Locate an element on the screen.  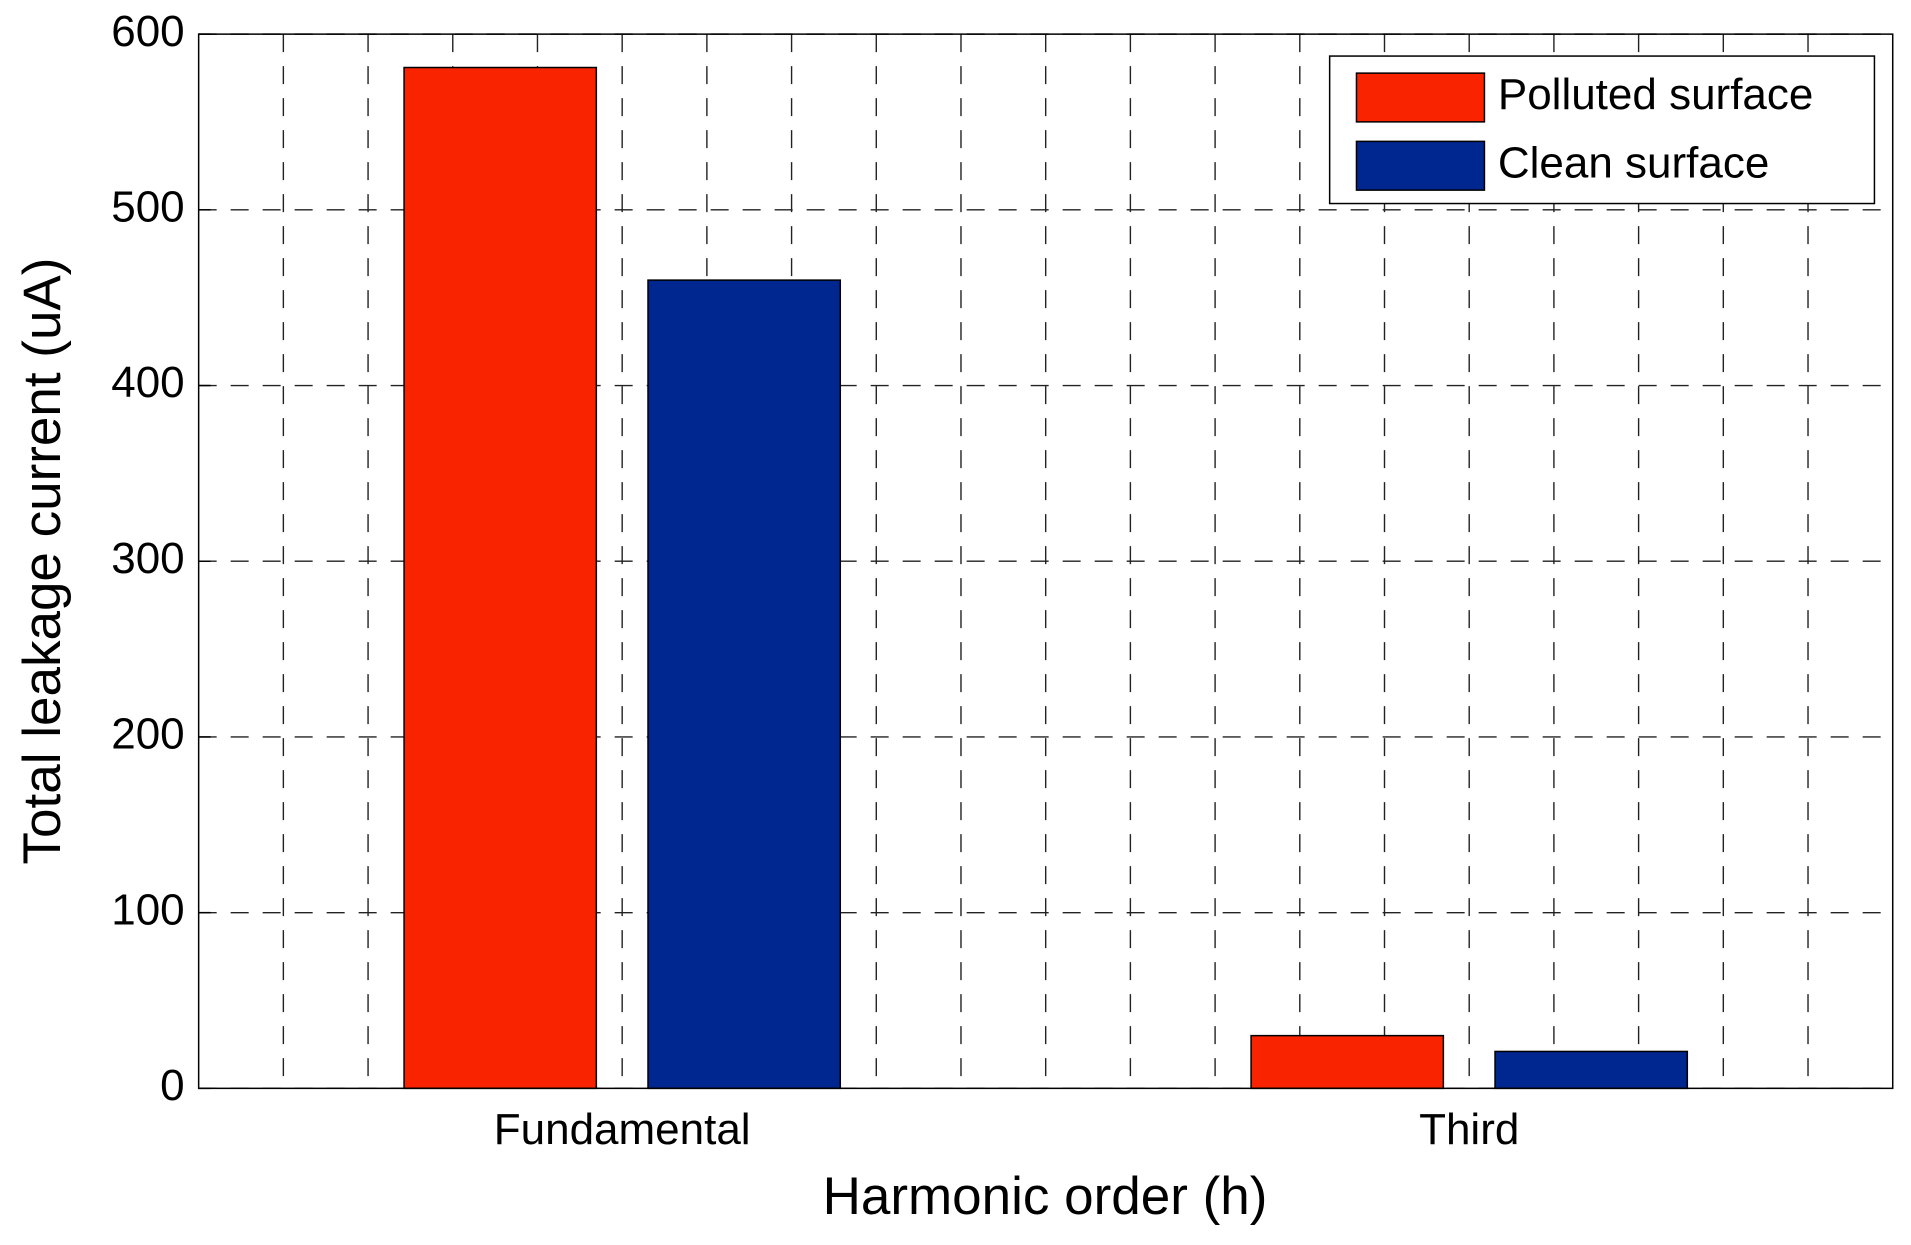
y-tick-label: 600 is located at coordinates (147, 31).